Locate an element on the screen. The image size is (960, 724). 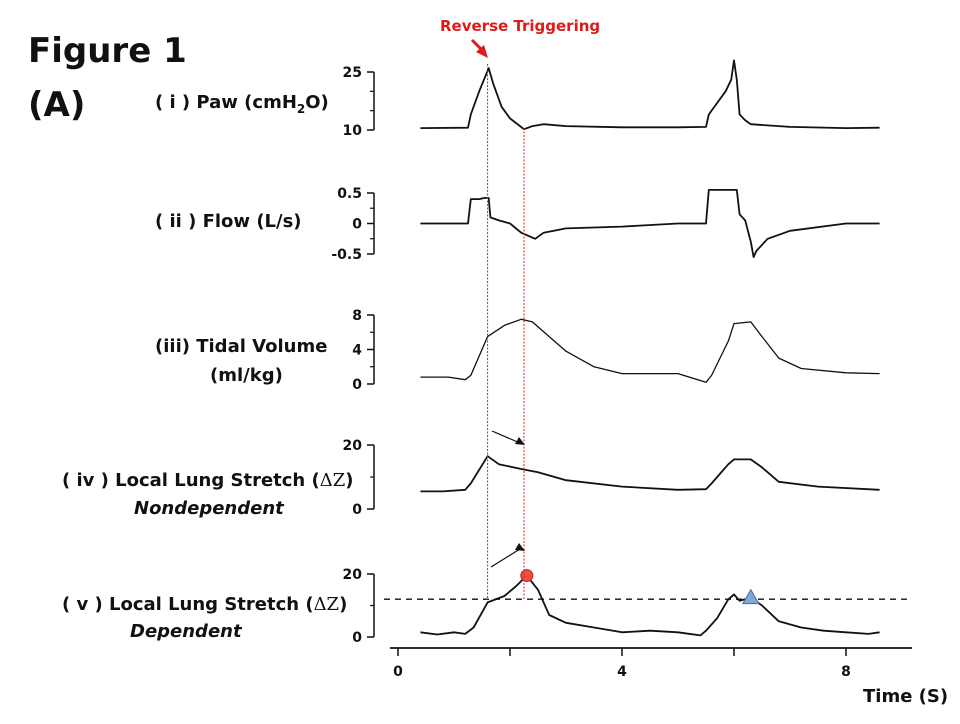
panel-5-label: ( v ) Local Lung Stretch (ΔZ) is located at coordinates (204, 604).